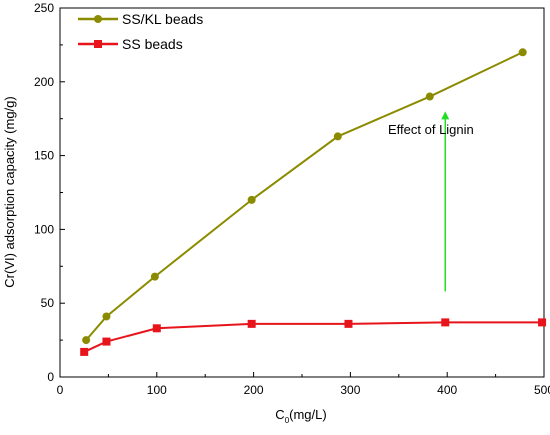 This screenshot has width=550, height=435. Describe the element at coordinates (162, 19) in the screenshot. I see `legend-label-ss-kl: SS/KL beads` at that location.